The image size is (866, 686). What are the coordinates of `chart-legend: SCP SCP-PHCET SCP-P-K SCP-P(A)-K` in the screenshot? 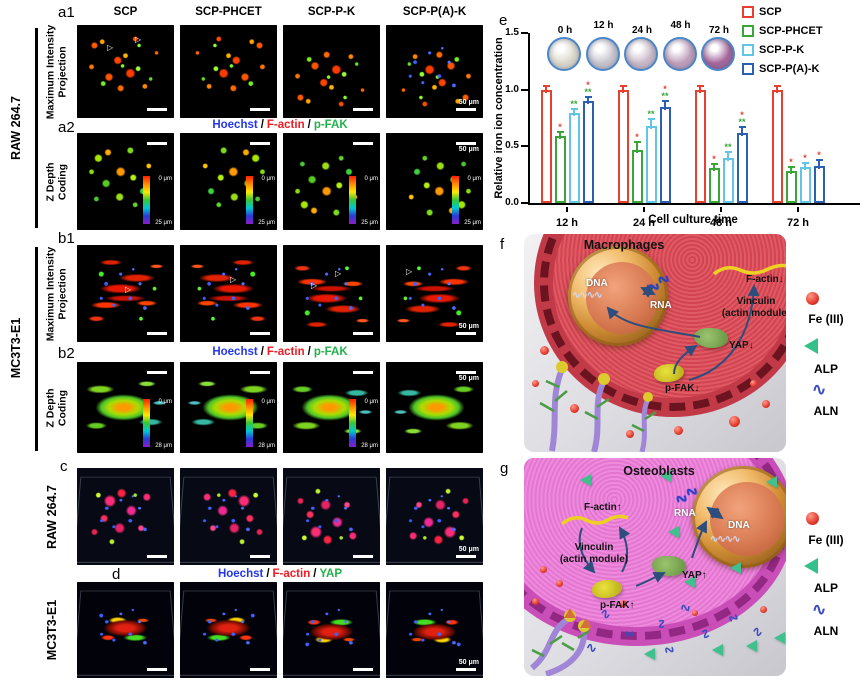 It's located at (782, 44).